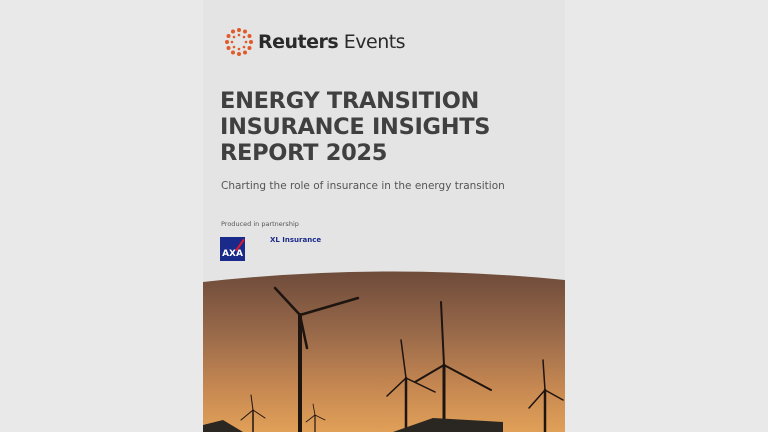 Image resolution: width=768 pixels, height=432 pixels. I want to click on title-line: ENERGY TRANSITION, so click(350, 101).